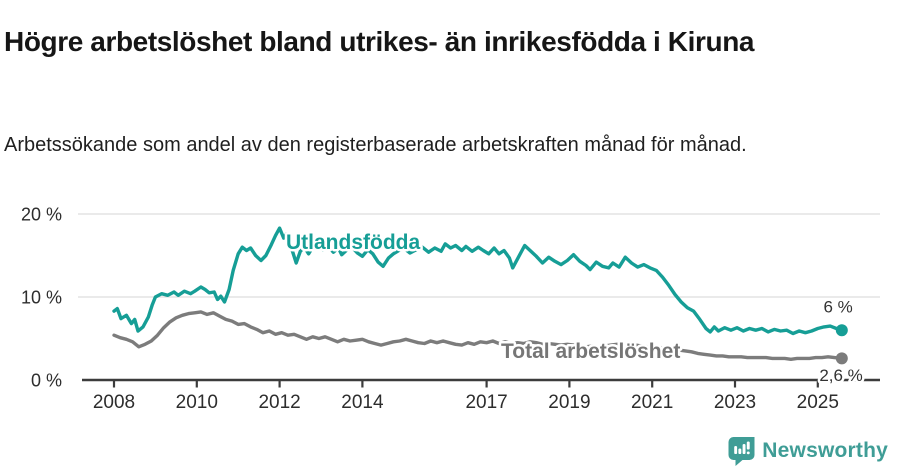 Image resolution: width=900 pixels, height=474 pixels. What do you see at coordinates (735, 402) in the screenshot?
I see `x-tick-label-2023: 2023` at bounding box center [735, 402].